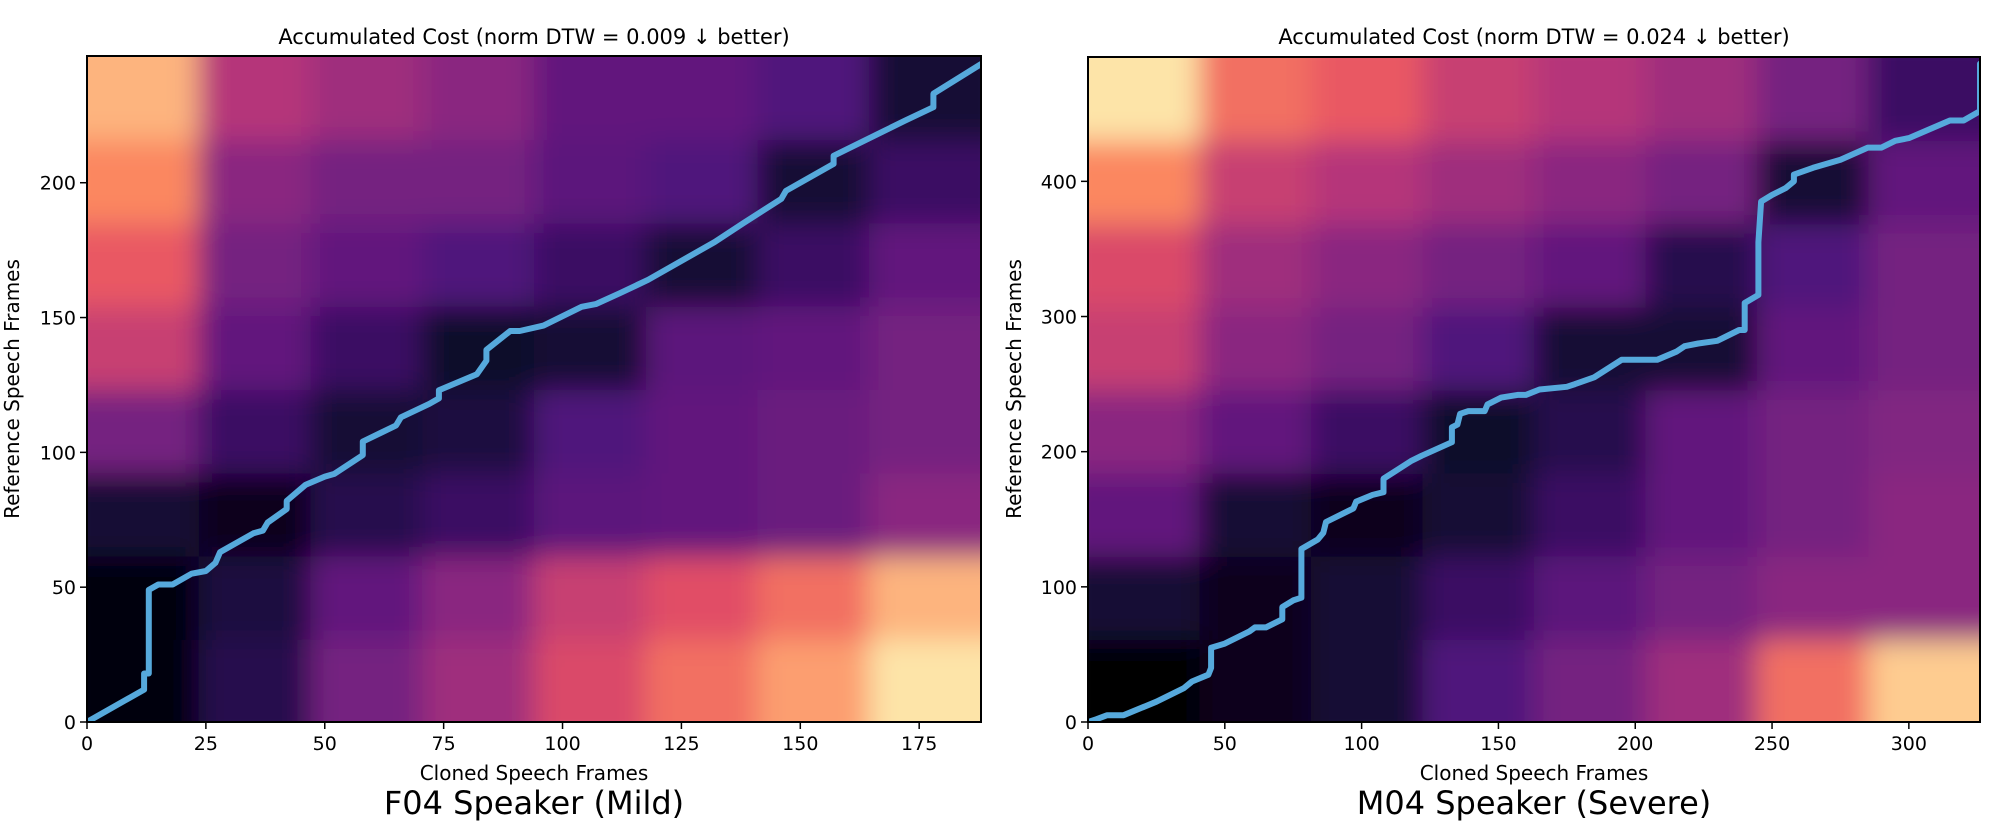  Describe the element at coordinates (1534, 773) in the screenshot. I see `right-x-axis-label: Cloned Speech Frames` at that location.